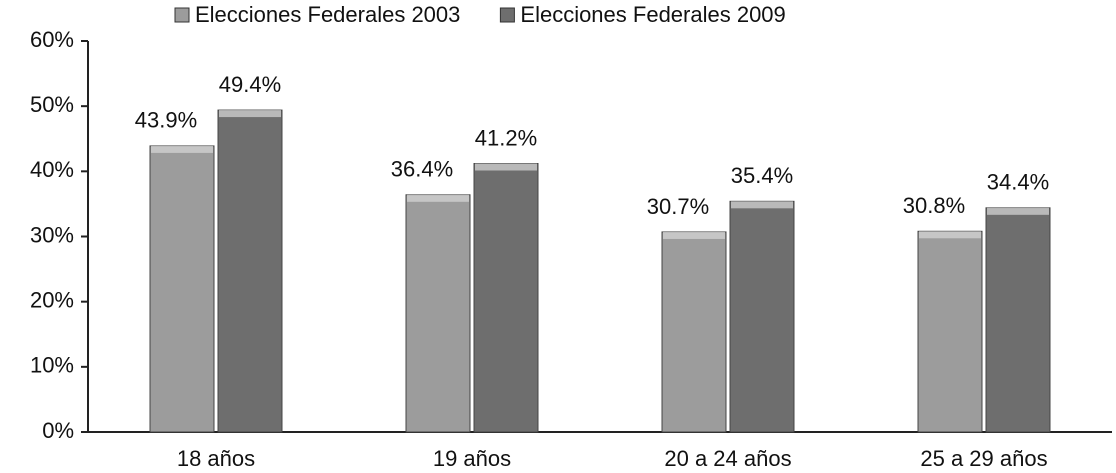  What do you see at coordinates (983, 458) in the screenshot?
I see `x-tick-label: 25 a 29 años` at bounding box center [983, 458].